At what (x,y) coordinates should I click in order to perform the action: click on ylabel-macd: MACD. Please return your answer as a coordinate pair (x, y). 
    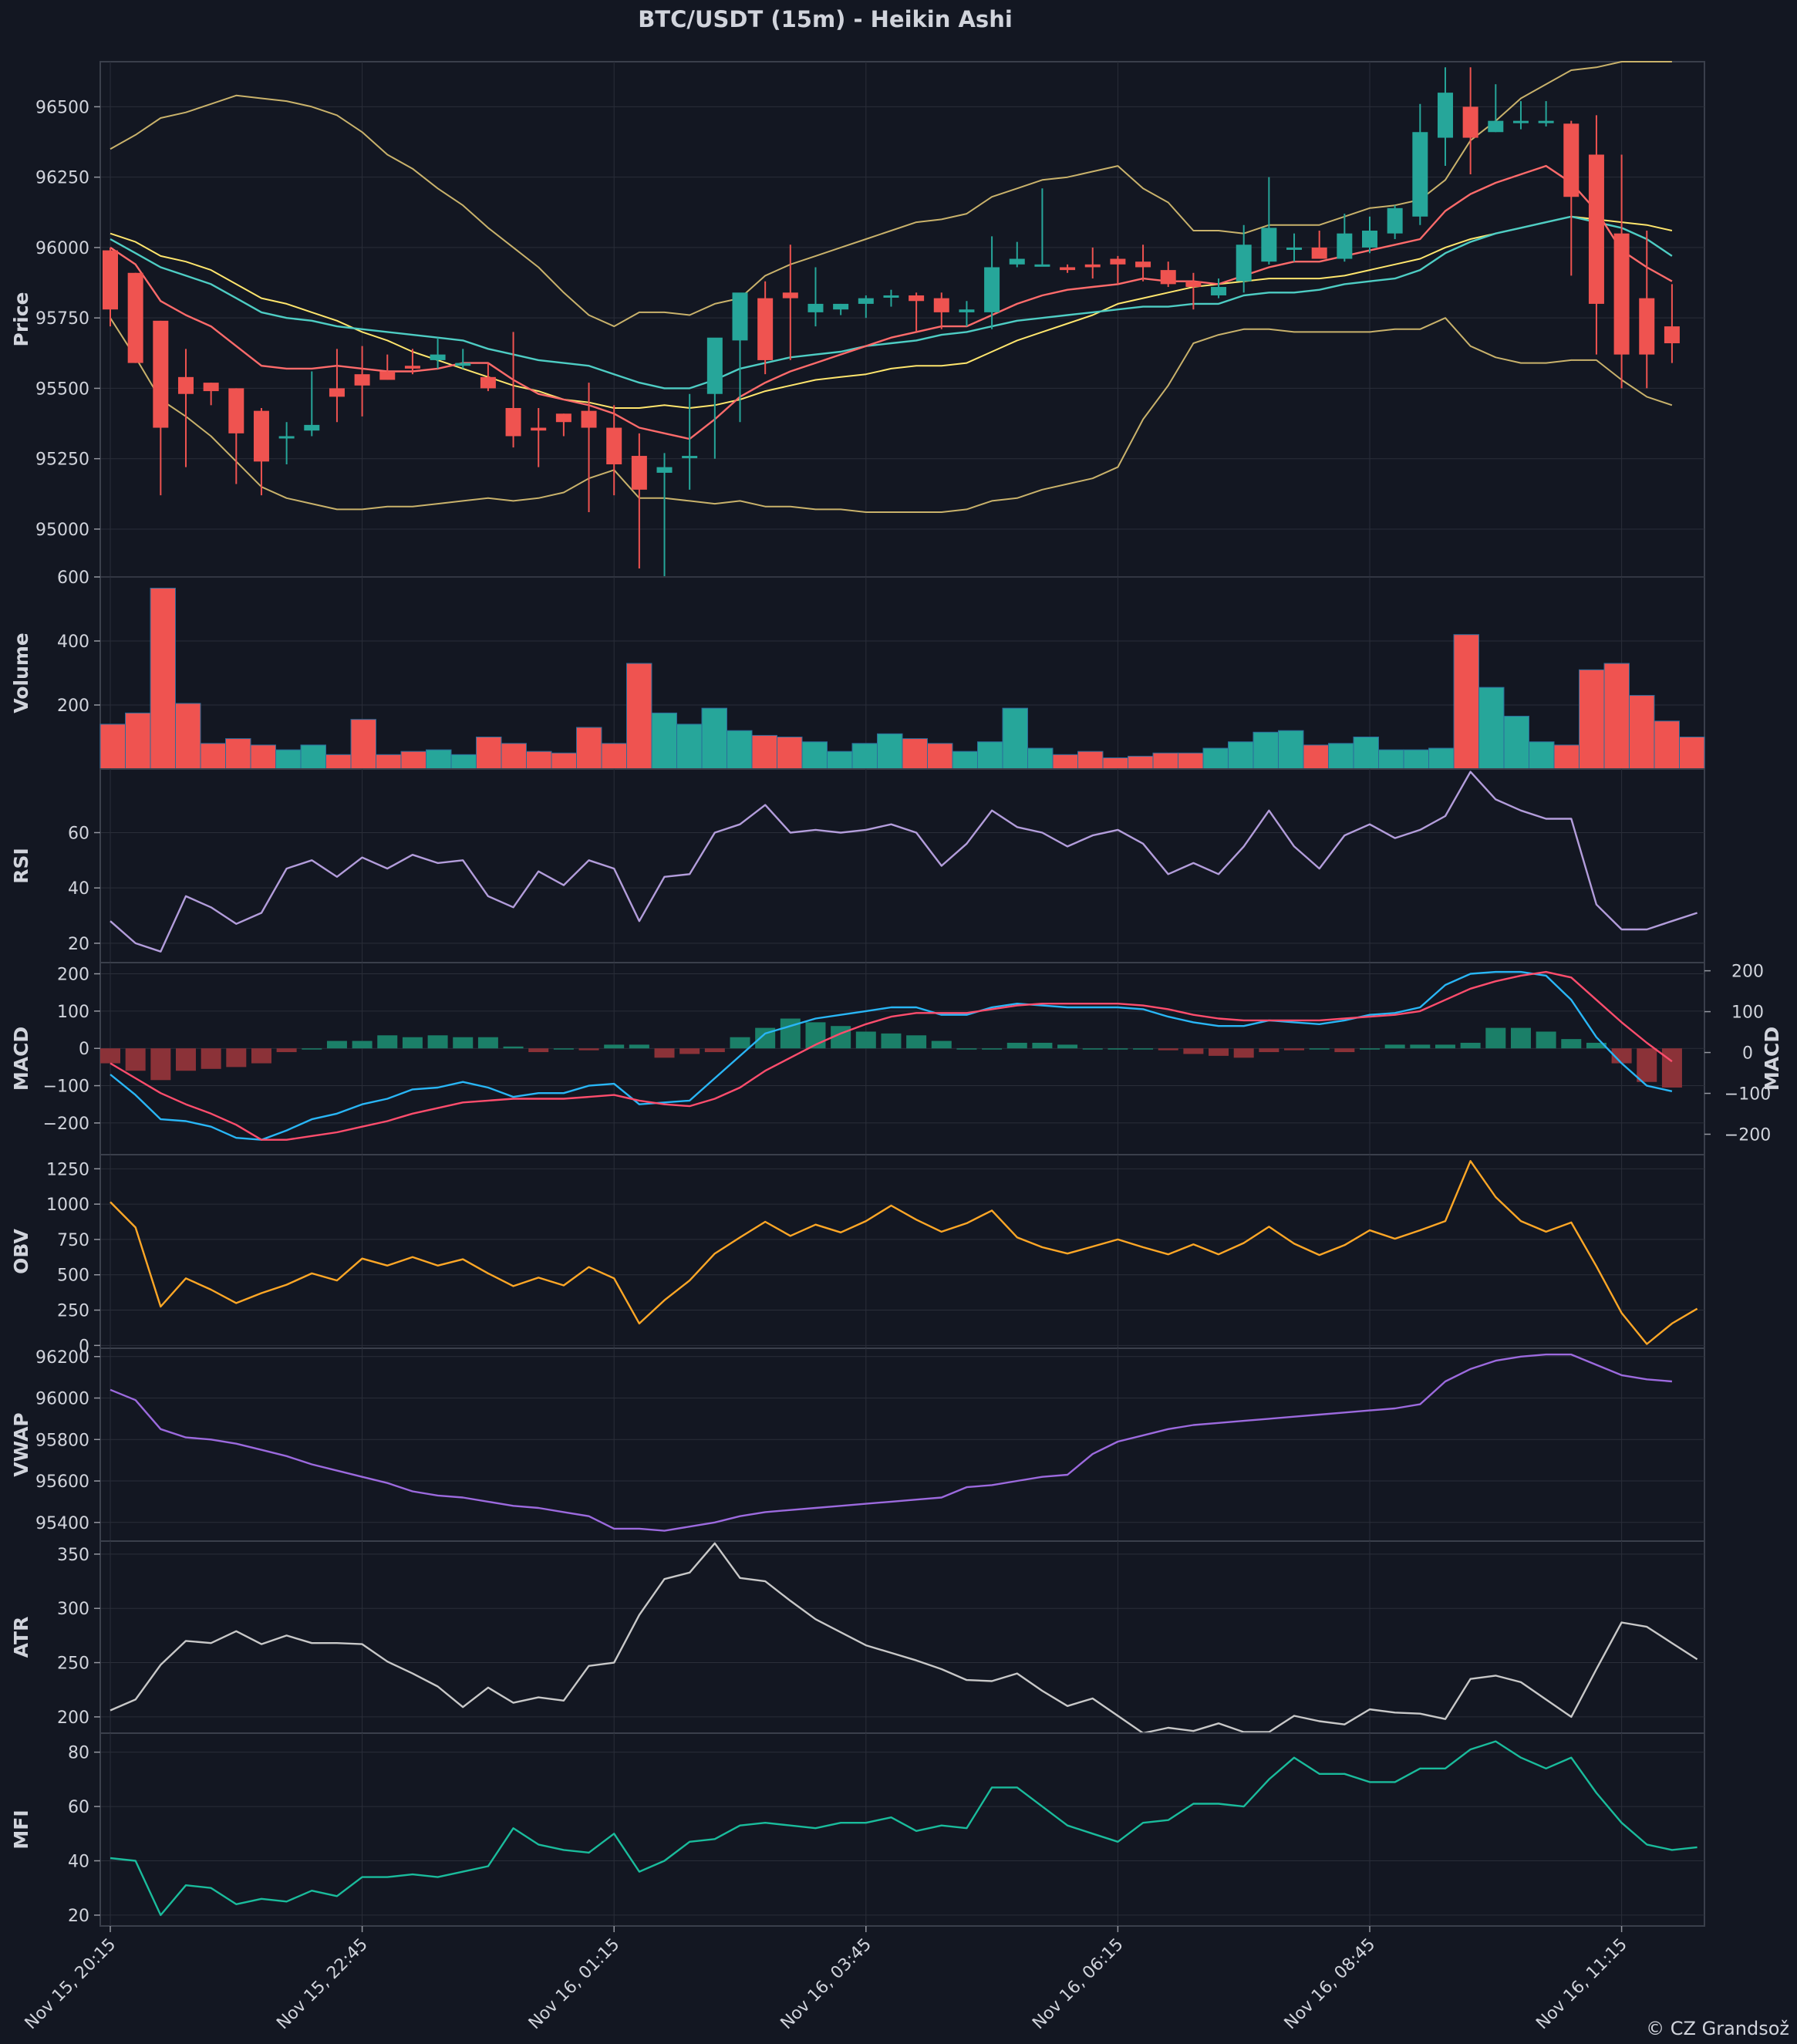
    Looking at the image, I should click on (21, 1059).